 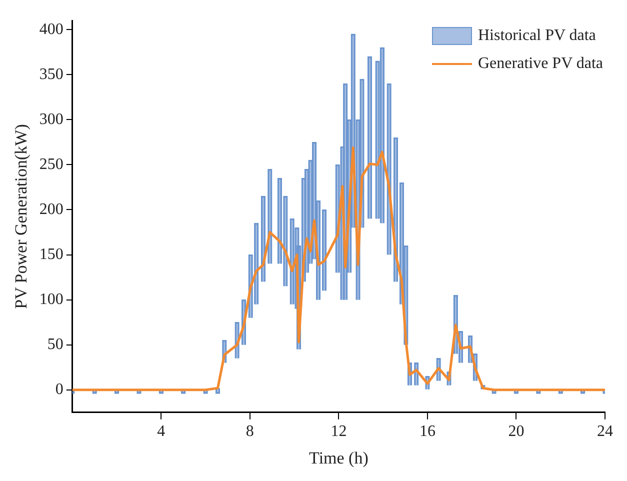 What do you see at coordinates (51, 74) in the screenshot?
I see `y-tick-label: 350` at bounding box center [51, 74].